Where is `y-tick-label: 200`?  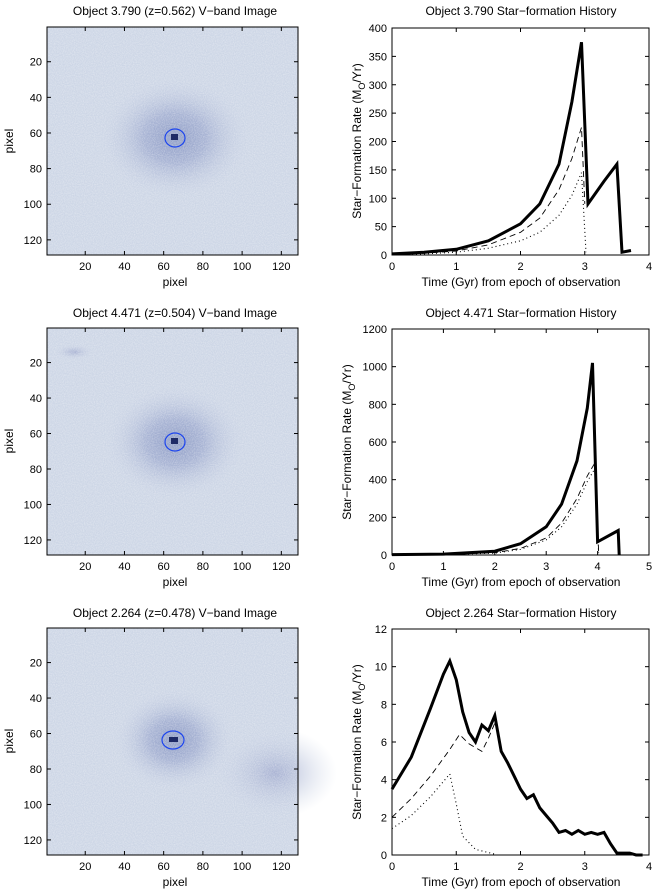 y-tick-label: 200 is located at coordinates (378, 518).